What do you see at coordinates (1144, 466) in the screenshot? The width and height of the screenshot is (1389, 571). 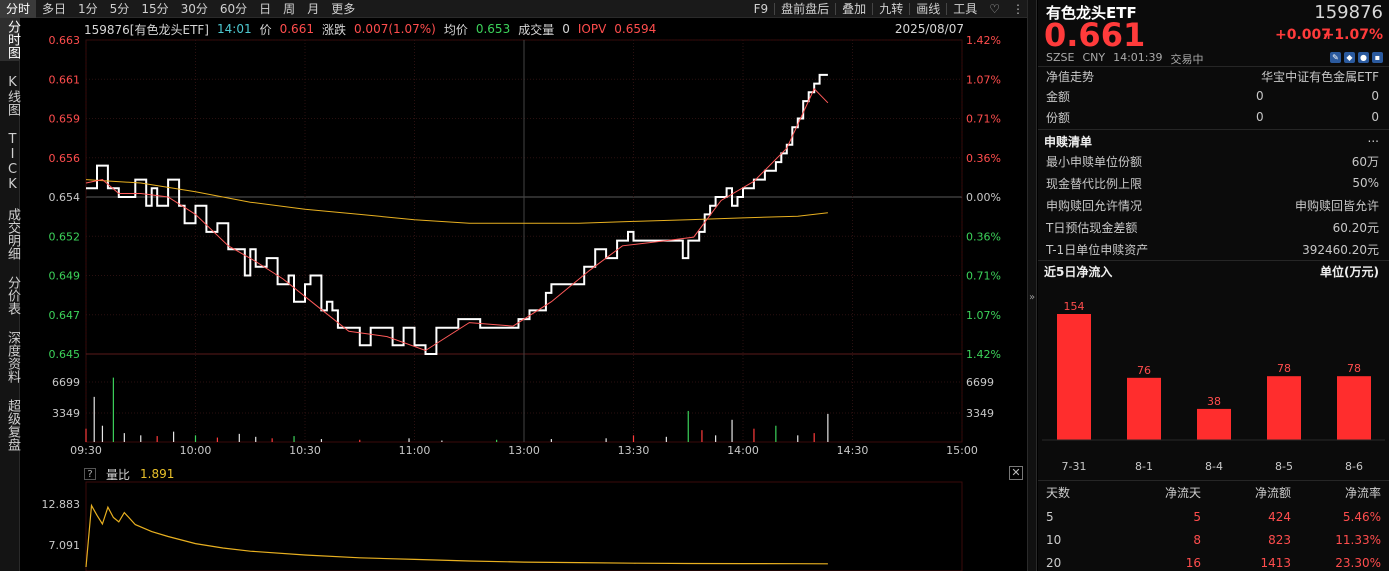 I see `inflow-date-label: 8-1` at bounding box center [1144, 466].